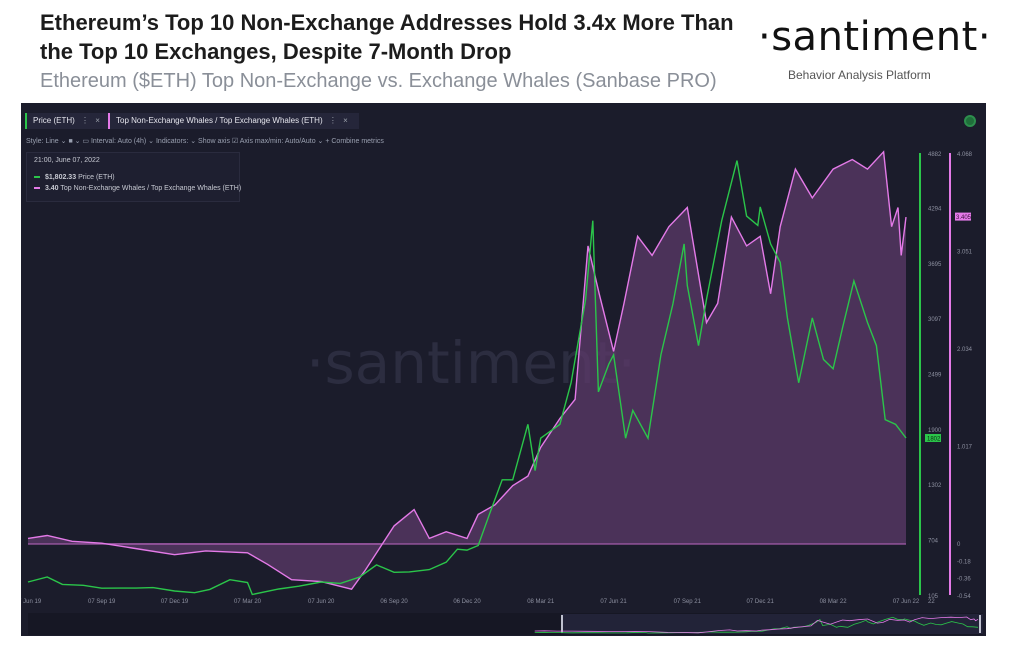 The image size is (1015, 649). I want to click on x-tick-label: 07 Dec 19, so click(175, 602).